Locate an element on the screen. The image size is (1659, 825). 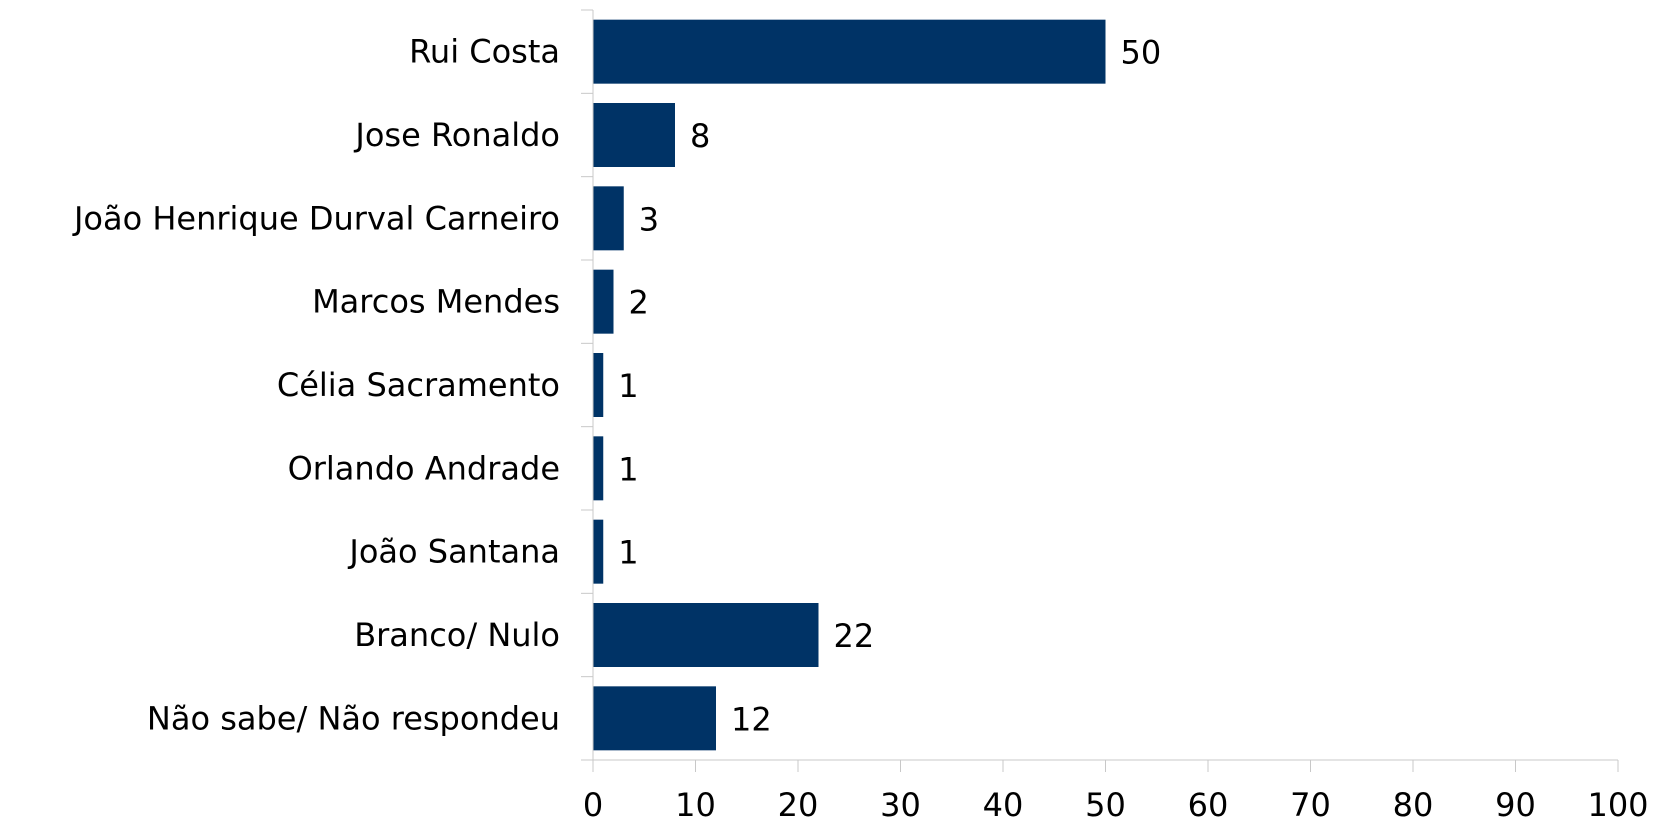
x-tick-label-8: 80 is located at coordinates (1413, 805).